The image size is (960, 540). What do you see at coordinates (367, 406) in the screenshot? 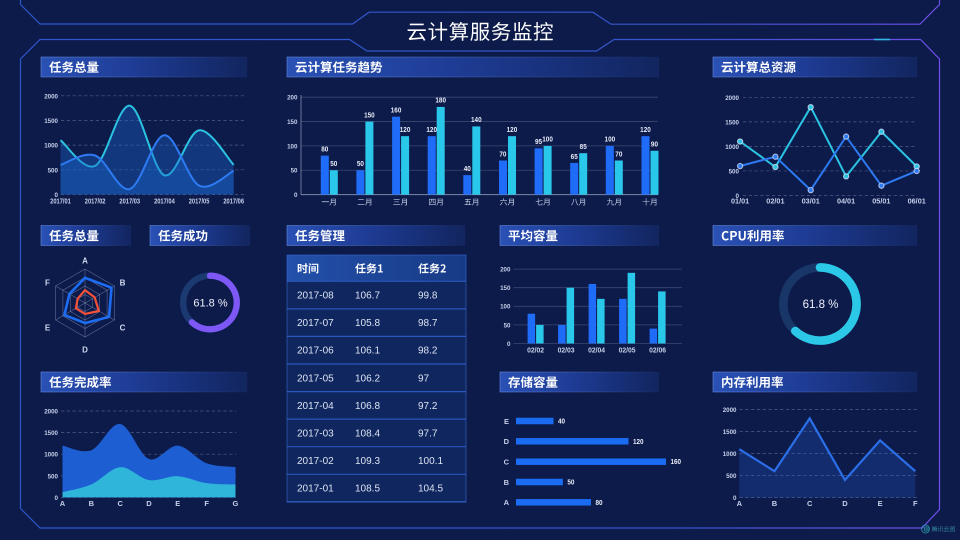
I see `svg-text: 106.8` at bounding box center [367, 406].